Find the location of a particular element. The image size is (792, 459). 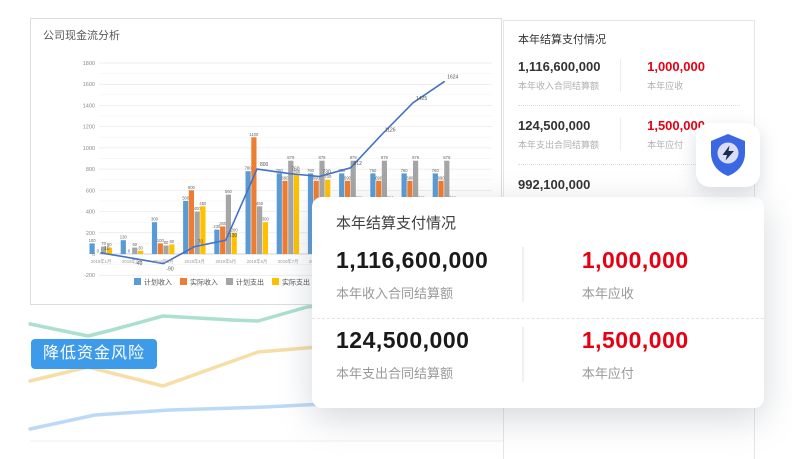

income-settlement-value: 1,116,600,000 is located at coordinates (559, 66).